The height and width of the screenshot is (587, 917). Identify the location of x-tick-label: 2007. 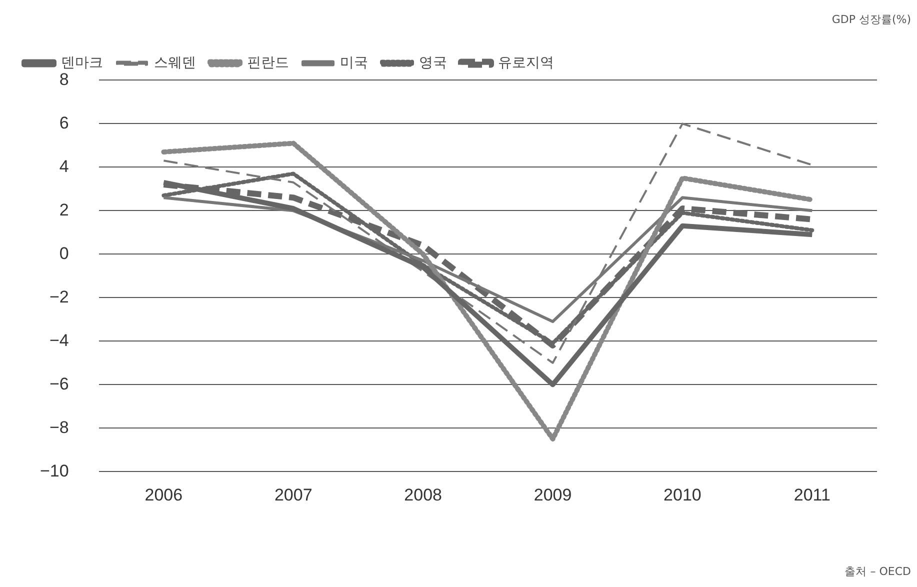
(293, 494).